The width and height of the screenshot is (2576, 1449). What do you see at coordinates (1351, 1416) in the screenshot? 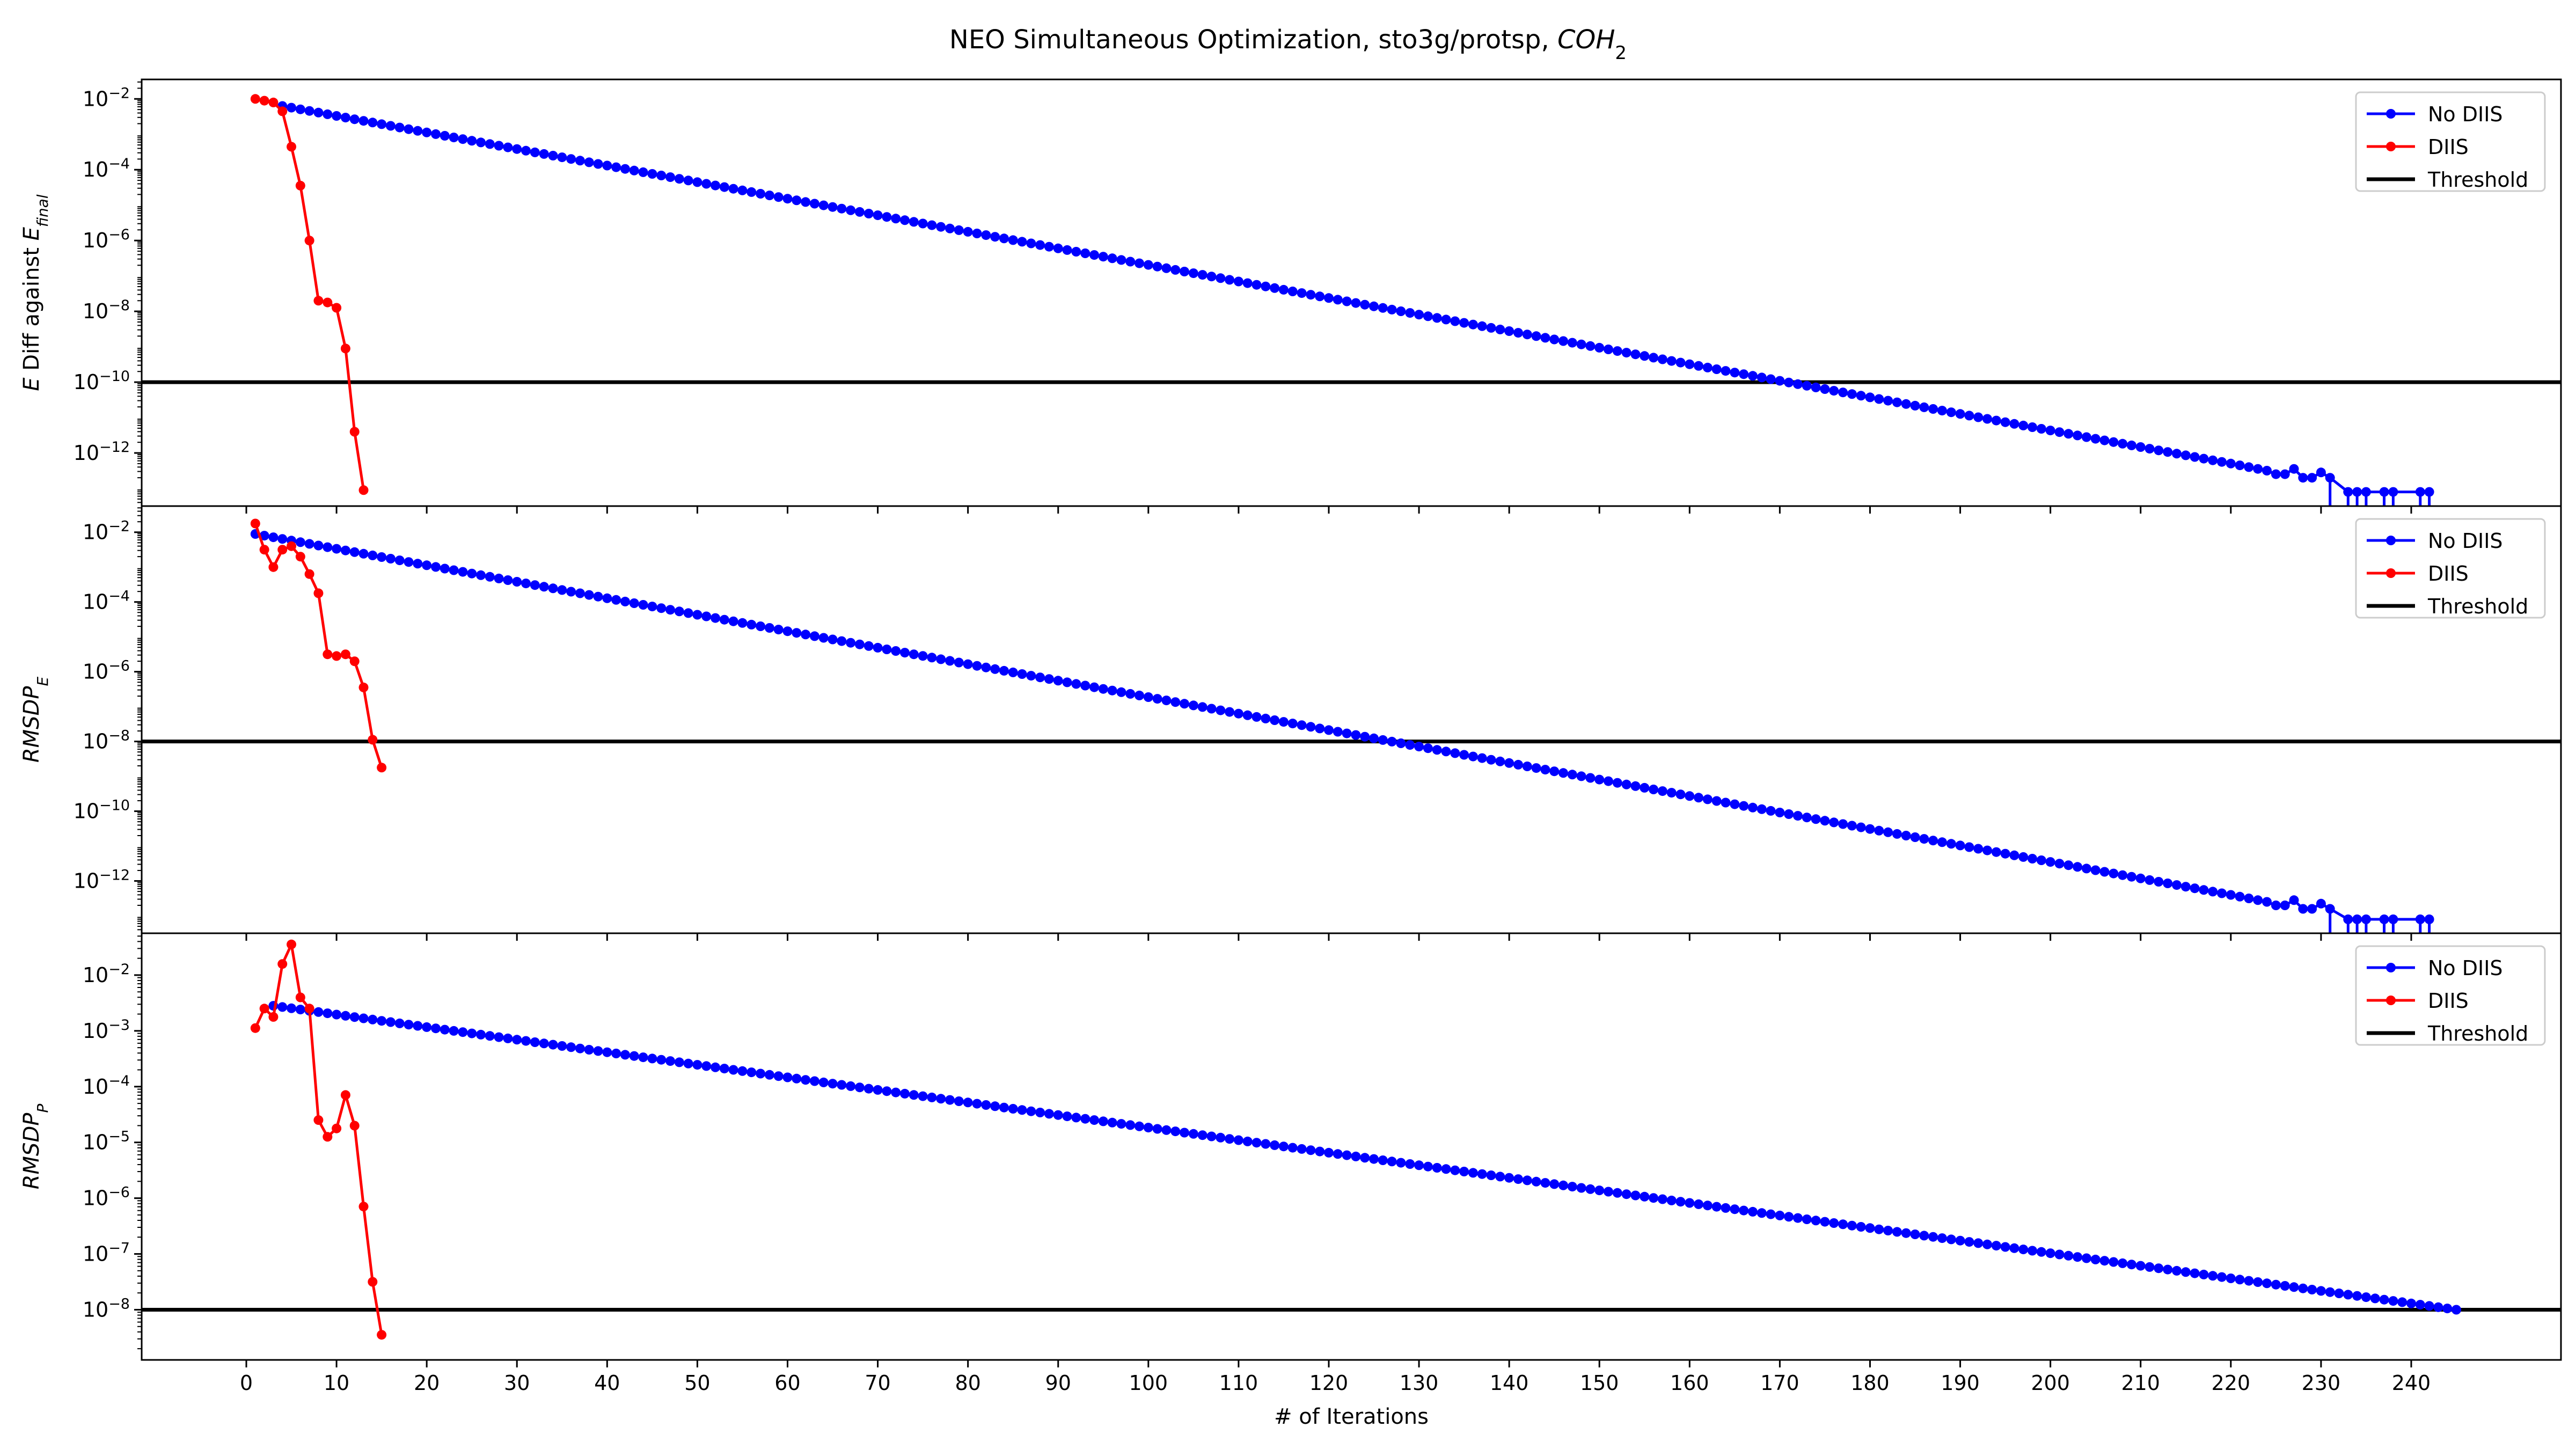
I see `x-axis-label: # of Iterations` at bounding box center [1351, 1416].